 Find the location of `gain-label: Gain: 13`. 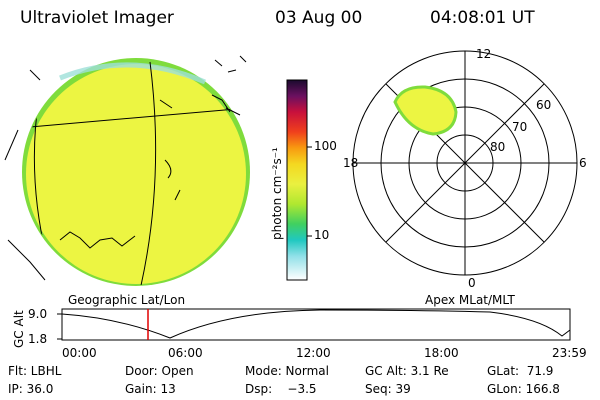

gain-label: Gain: 13 is located at coordinates (150, 389).